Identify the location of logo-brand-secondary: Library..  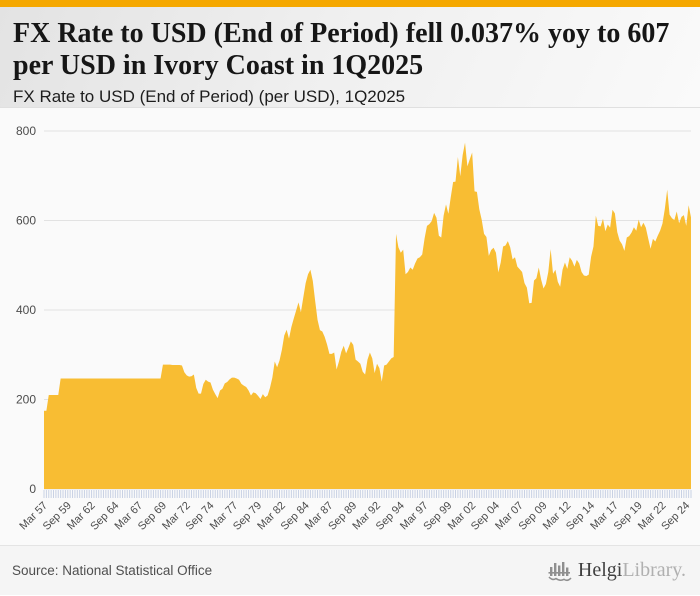
(654, 570).